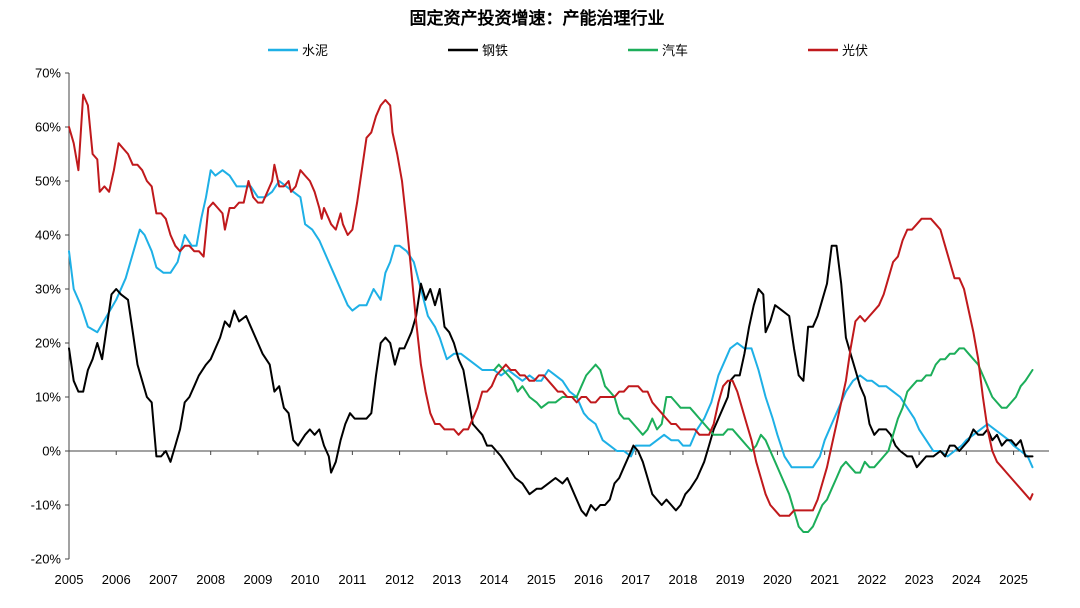  What do you see at coordinates (48, 181) in the screenshot?
I see `y-tick-label: 50%` at bounding box center [48, 181].